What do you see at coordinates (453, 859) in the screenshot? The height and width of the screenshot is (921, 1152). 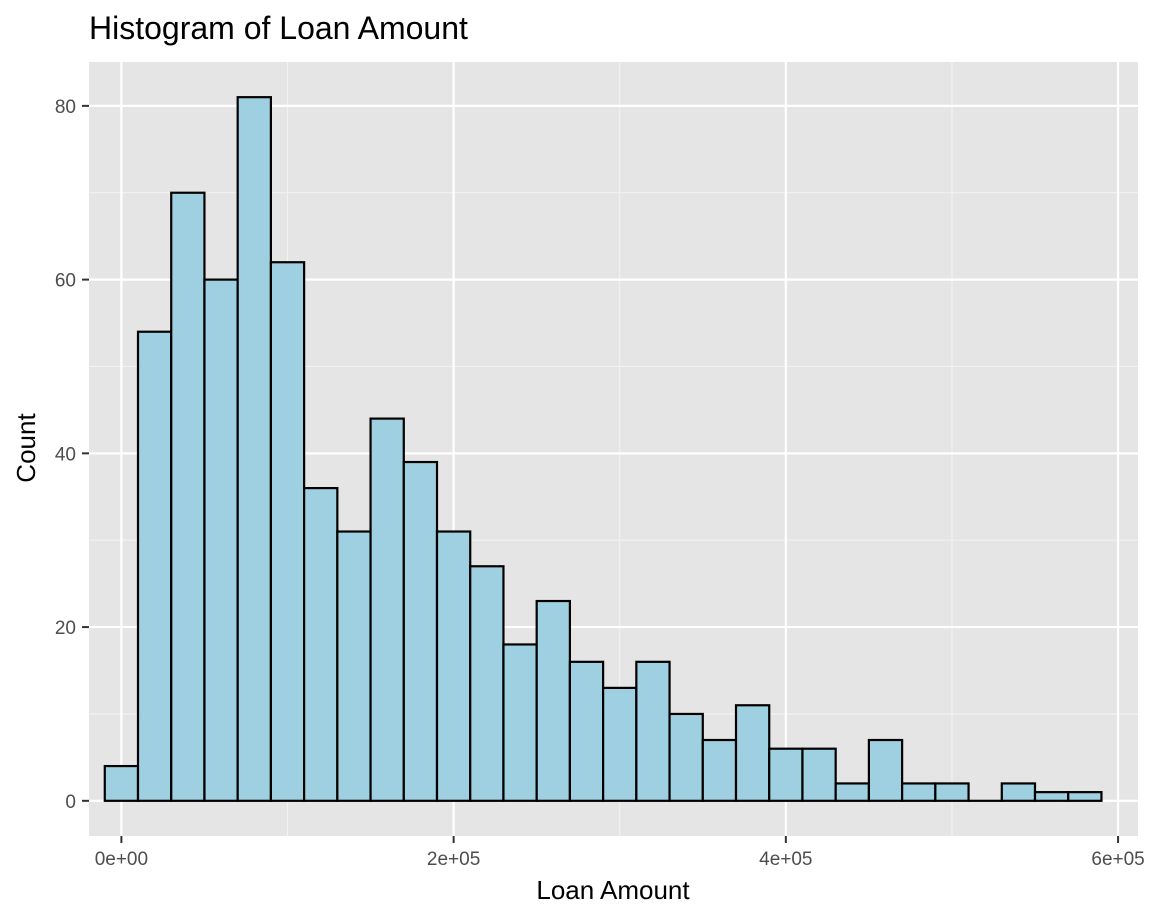 I see `x-tick-label: 2e+05` at bounding box center [453, 859].